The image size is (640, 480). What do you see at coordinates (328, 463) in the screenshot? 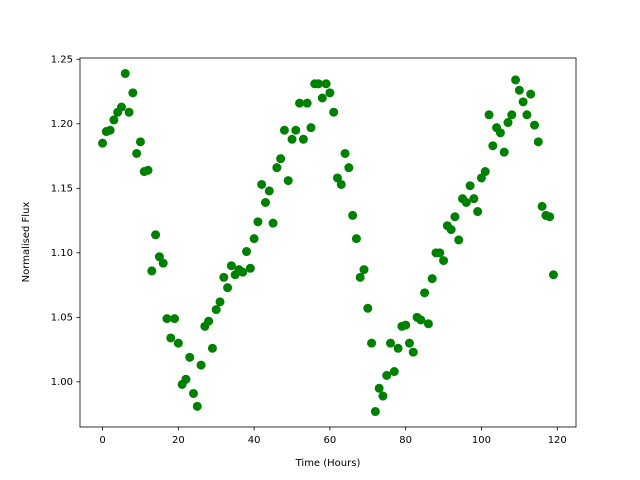
I see `x-axis-label: Time (Hours)` at bounding box center [328, 463].